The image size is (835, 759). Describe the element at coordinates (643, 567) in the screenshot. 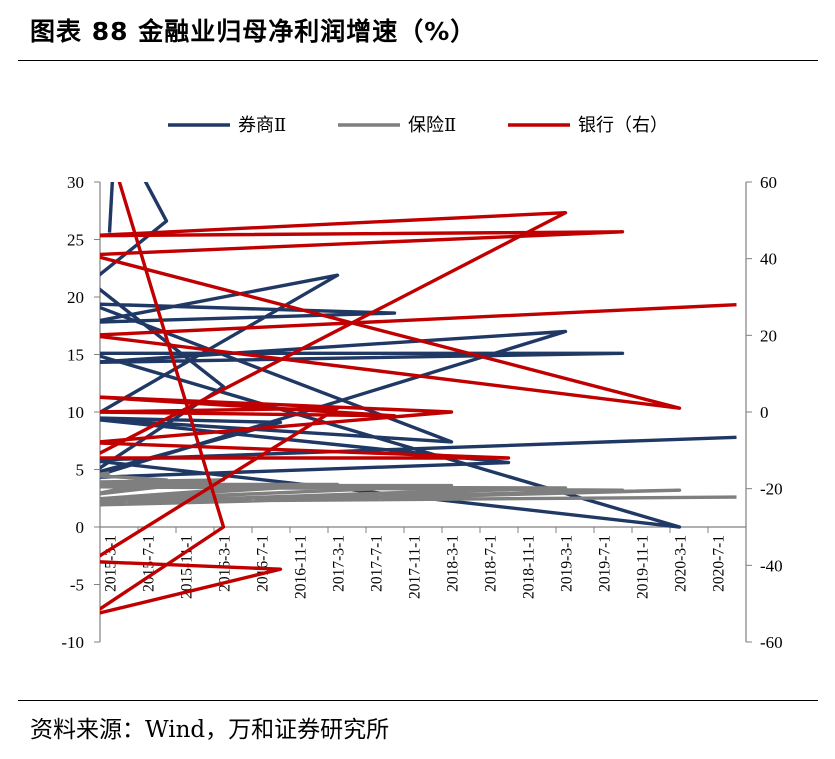

I see `x-tick-label: 2019-11-1` at that location.